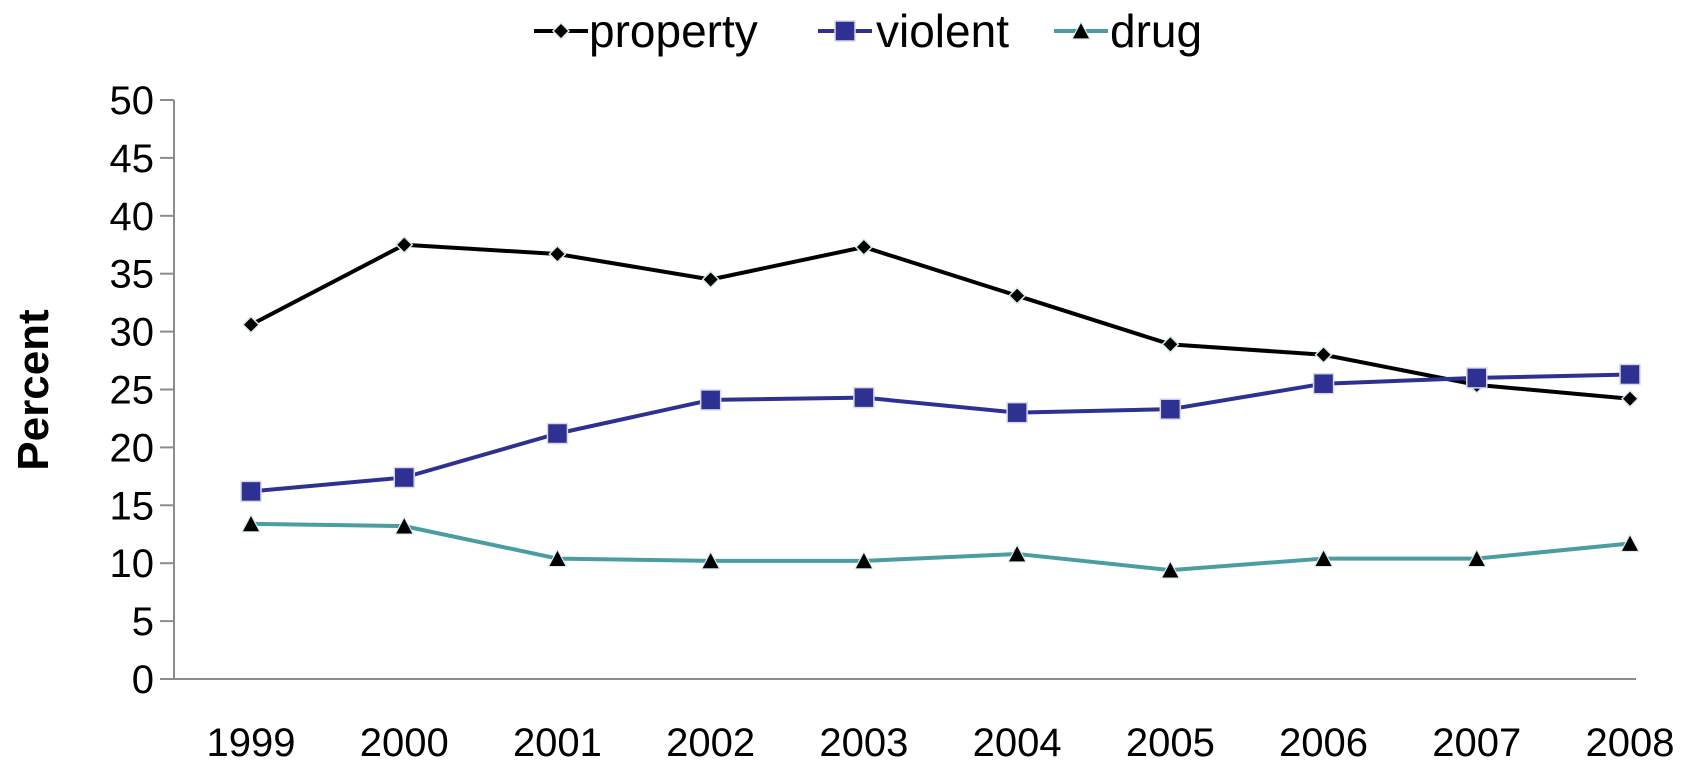  I want to click on legend-label-drug: drug, so click(1156, 31).